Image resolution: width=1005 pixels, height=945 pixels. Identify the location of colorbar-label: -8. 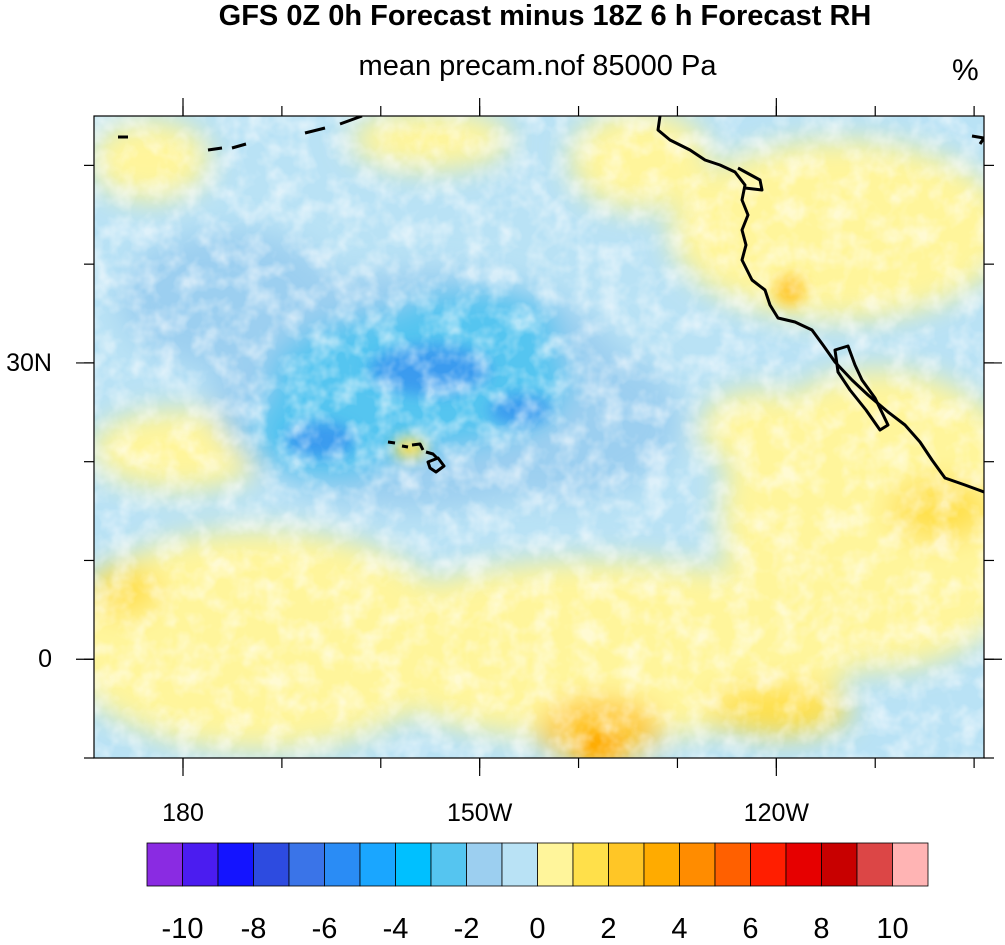
(253, 929).